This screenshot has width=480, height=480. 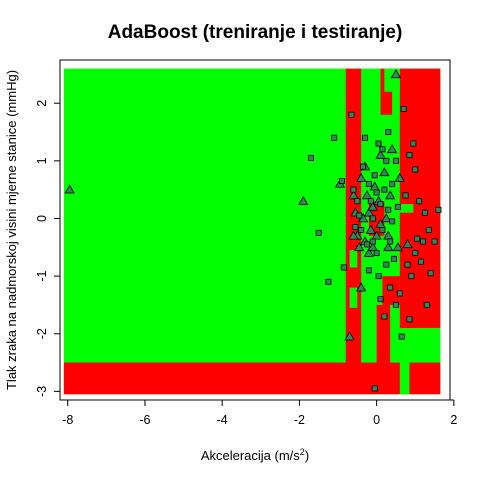 I want to click on y-tick-label: 0, so click(x=42, y=218).